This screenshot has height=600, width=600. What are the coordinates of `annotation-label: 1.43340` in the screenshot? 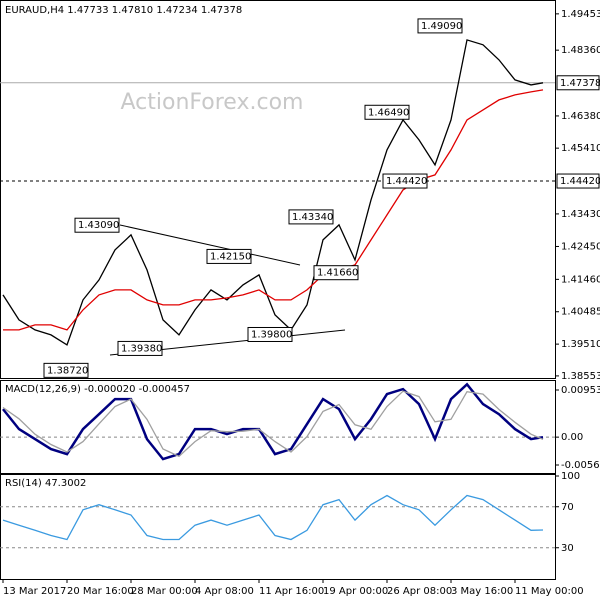 It's located at (312, 217).